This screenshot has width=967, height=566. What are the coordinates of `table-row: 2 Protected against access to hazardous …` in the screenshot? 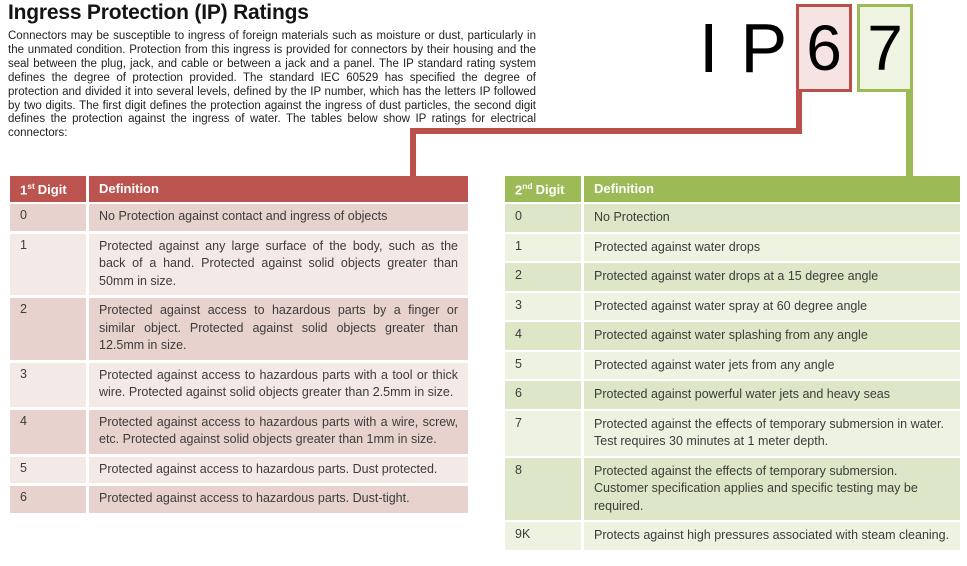 It's located at (239, 329).